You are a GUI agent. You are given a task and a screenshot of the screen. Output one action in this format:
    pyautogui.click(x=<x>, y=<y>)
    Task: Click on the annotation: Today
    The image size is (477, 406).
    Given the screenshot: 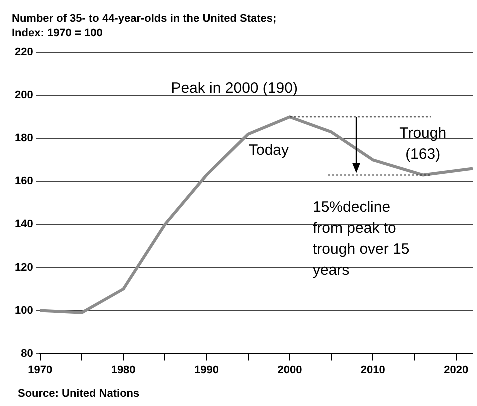 What is the action you would take?
    pyautogui.click(x=269, y=151)
    